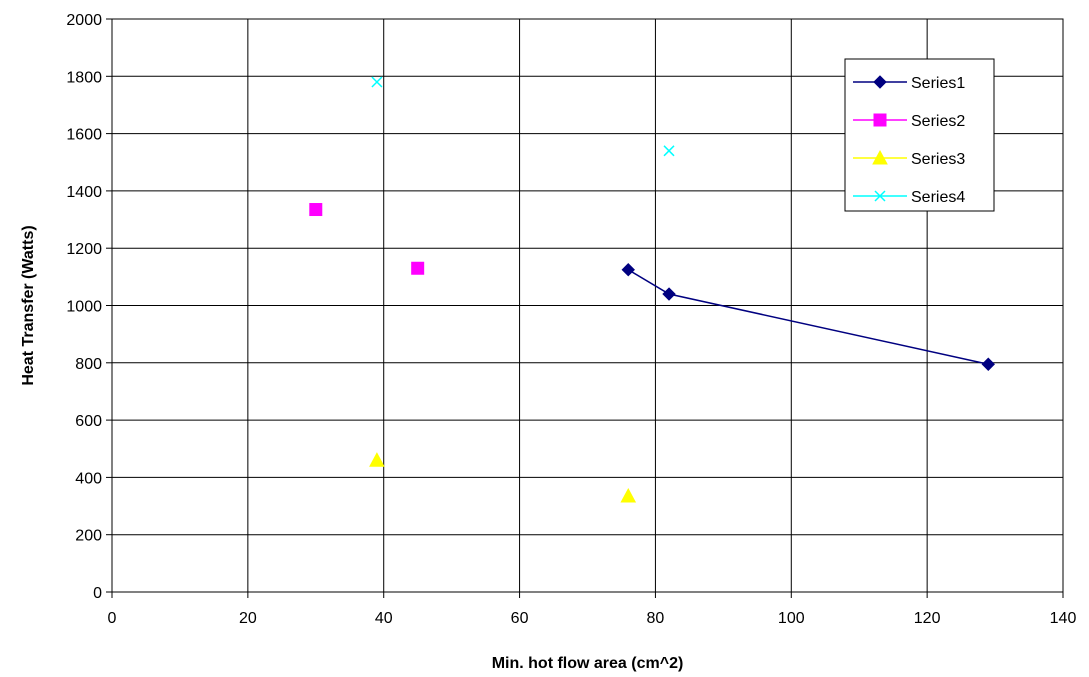  Describe the element at coordinates (909, 83) in the screenshot. I see `legend-item: Series1` at that location.